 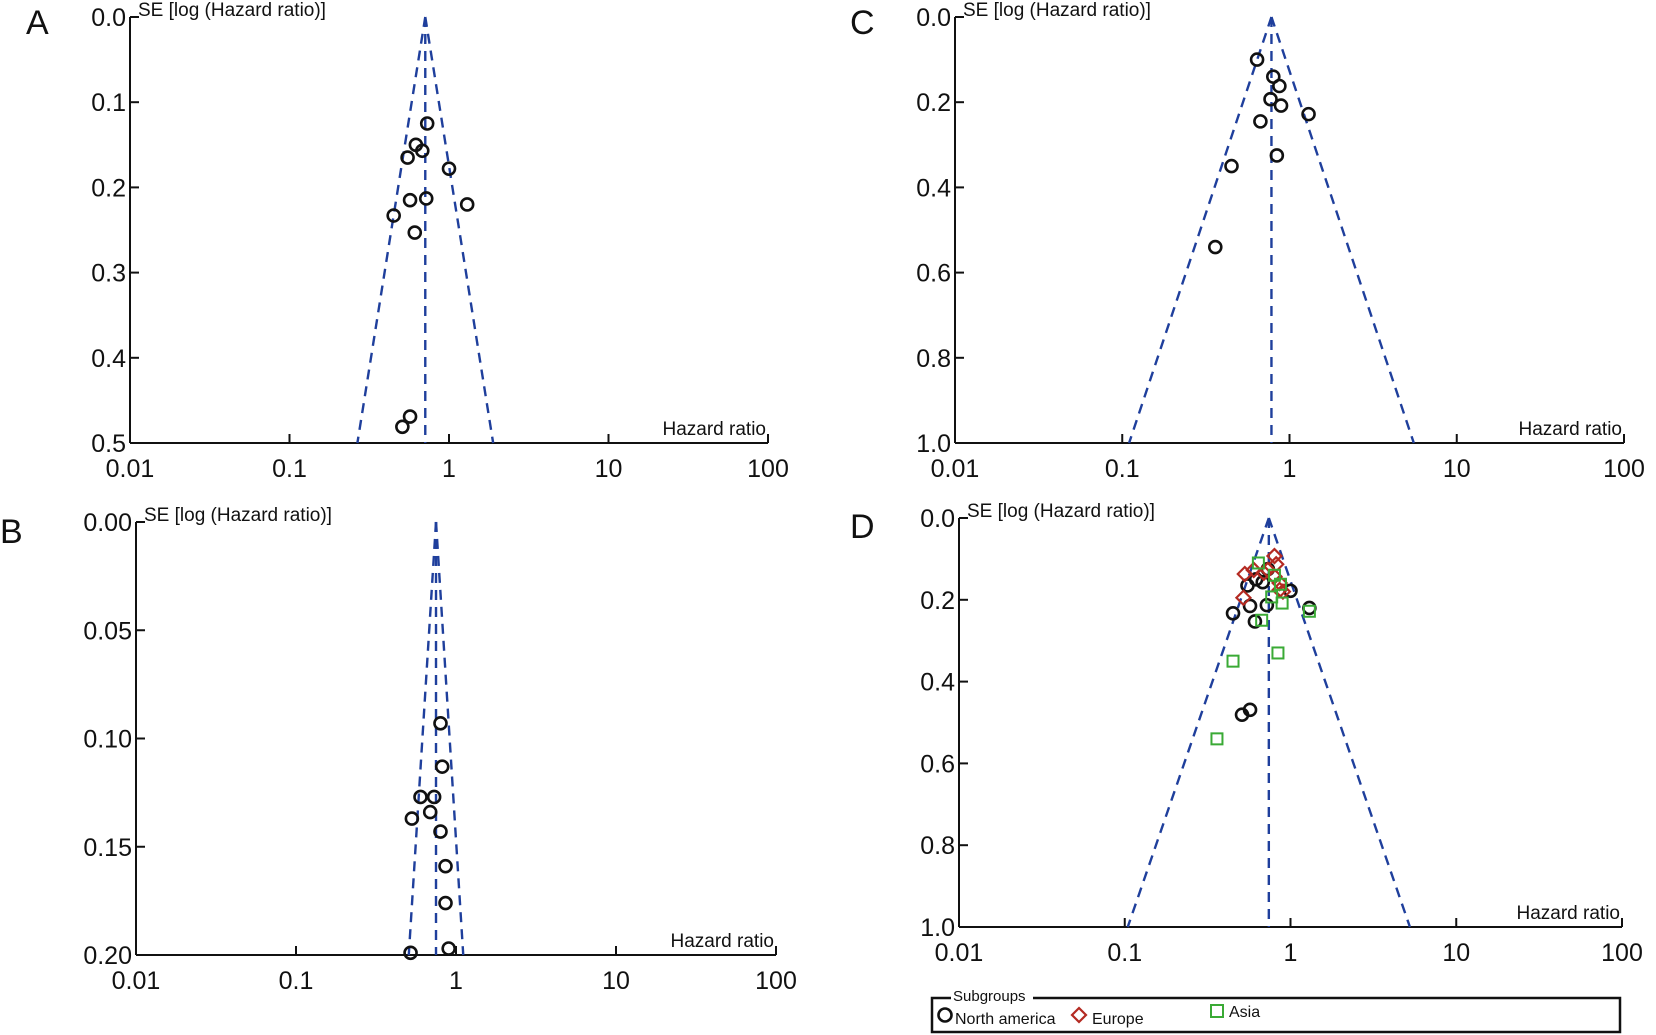 I want to click on legend: Subgroups North america Europe Asia, so click(x=1276, y=1011).